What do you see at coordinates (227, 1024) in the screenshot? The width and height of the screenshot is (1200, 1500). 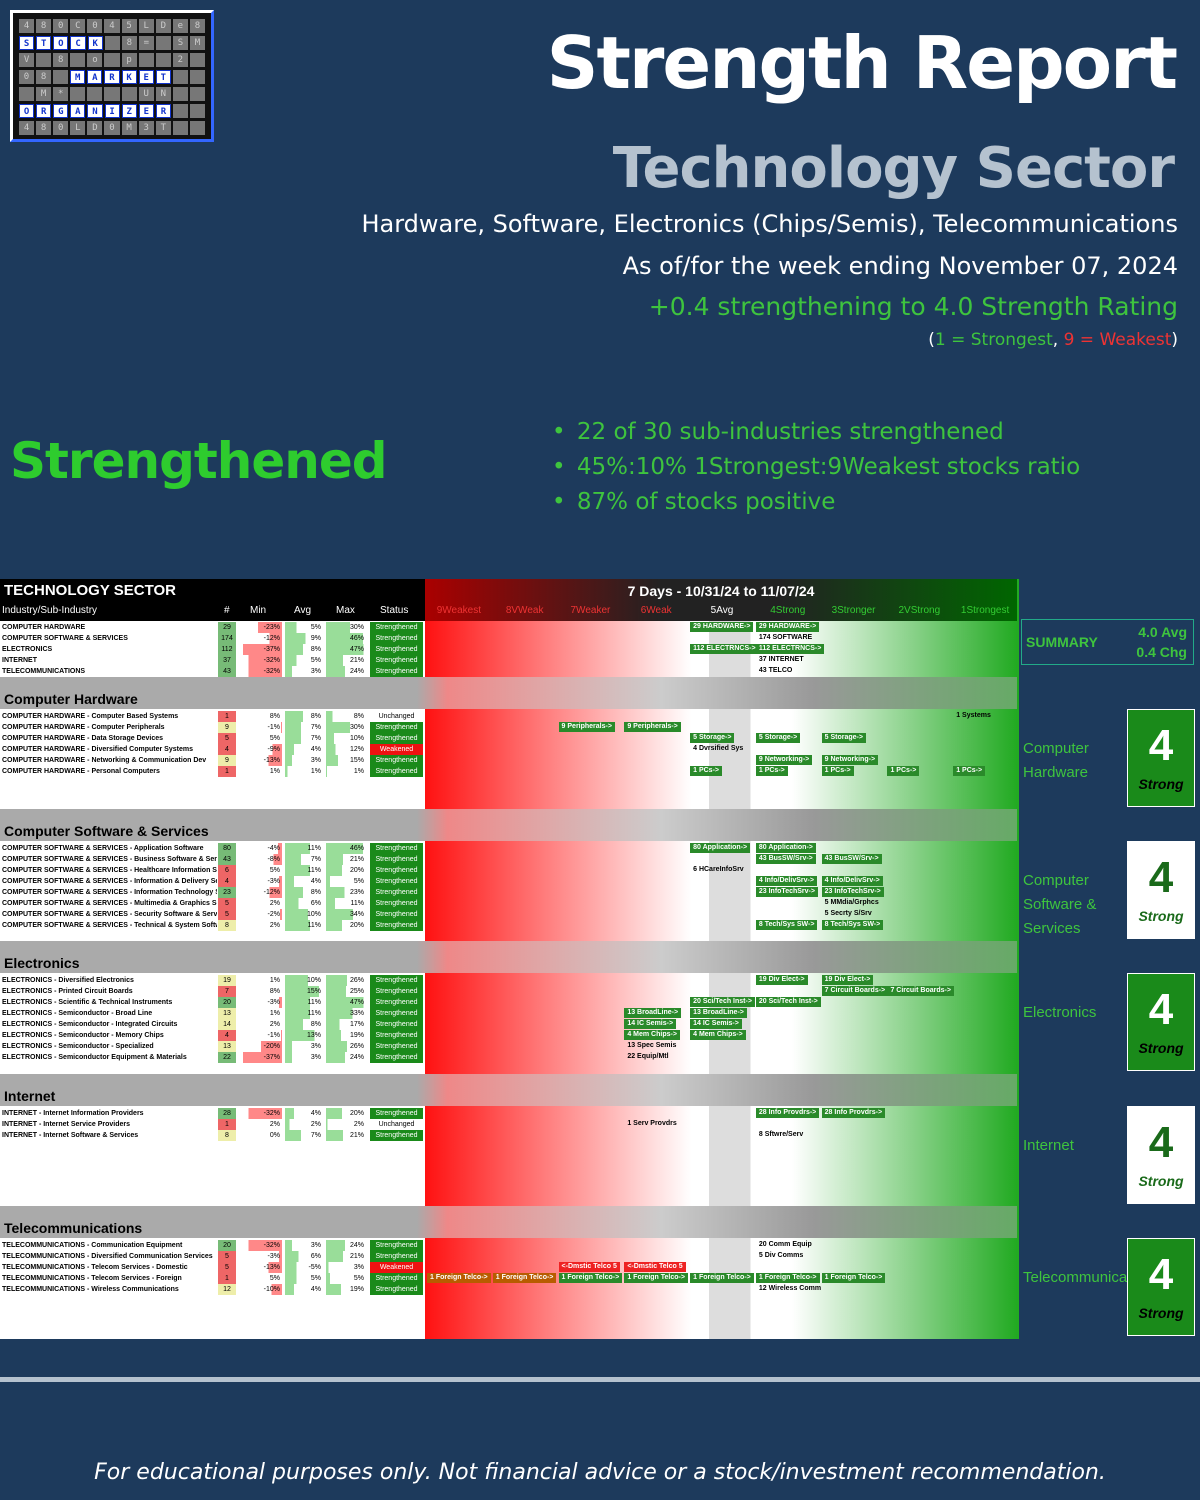 I see `stock-count: 14` at bounding box center [227, 1024].